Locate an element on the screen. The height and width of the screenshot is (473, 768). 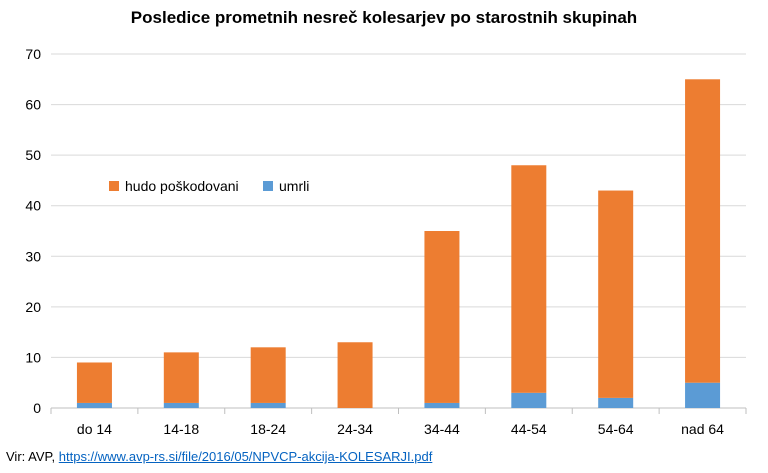
x-tick-label: do 14 is located at coordinates (94, 429).